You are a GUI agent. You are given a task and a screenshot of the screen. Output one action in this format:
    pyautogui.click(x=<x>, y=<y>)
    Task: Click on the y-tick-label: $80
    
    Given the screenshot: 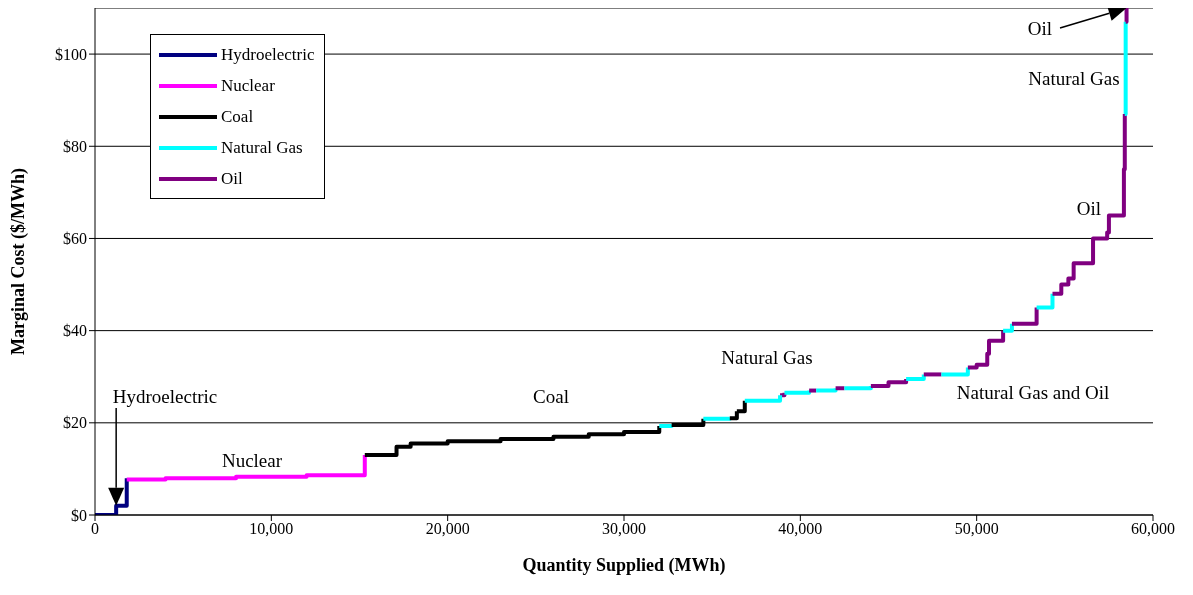 What is the action you would take?
    pyautogui.click(x=75, y=146)
    